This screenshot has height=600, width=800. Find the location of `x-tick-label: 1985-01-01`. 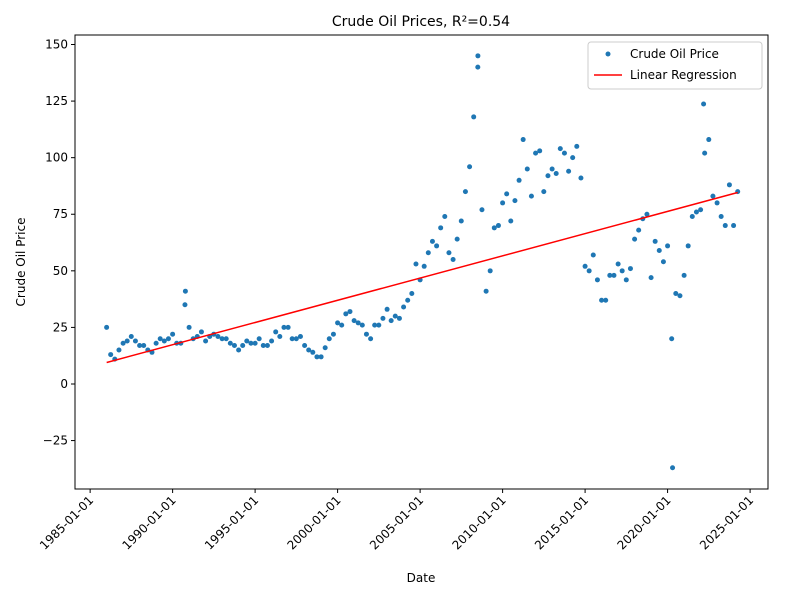

x-tick-label: 1985-01-01 is located at coordinates (66, 522).